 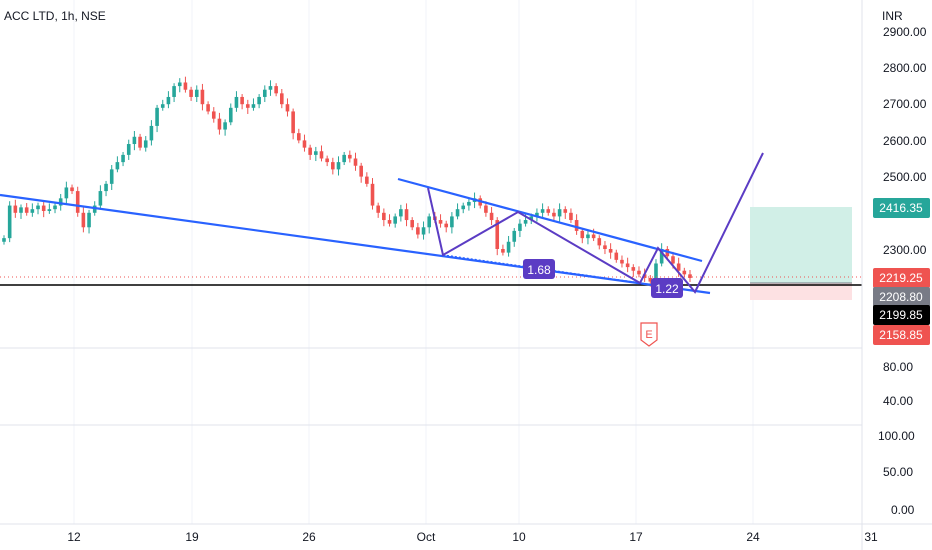 What do you see at coordinates (426, 537) in the screenshot?
I see `time-tick: Oct` at bounding box center [426, 537].